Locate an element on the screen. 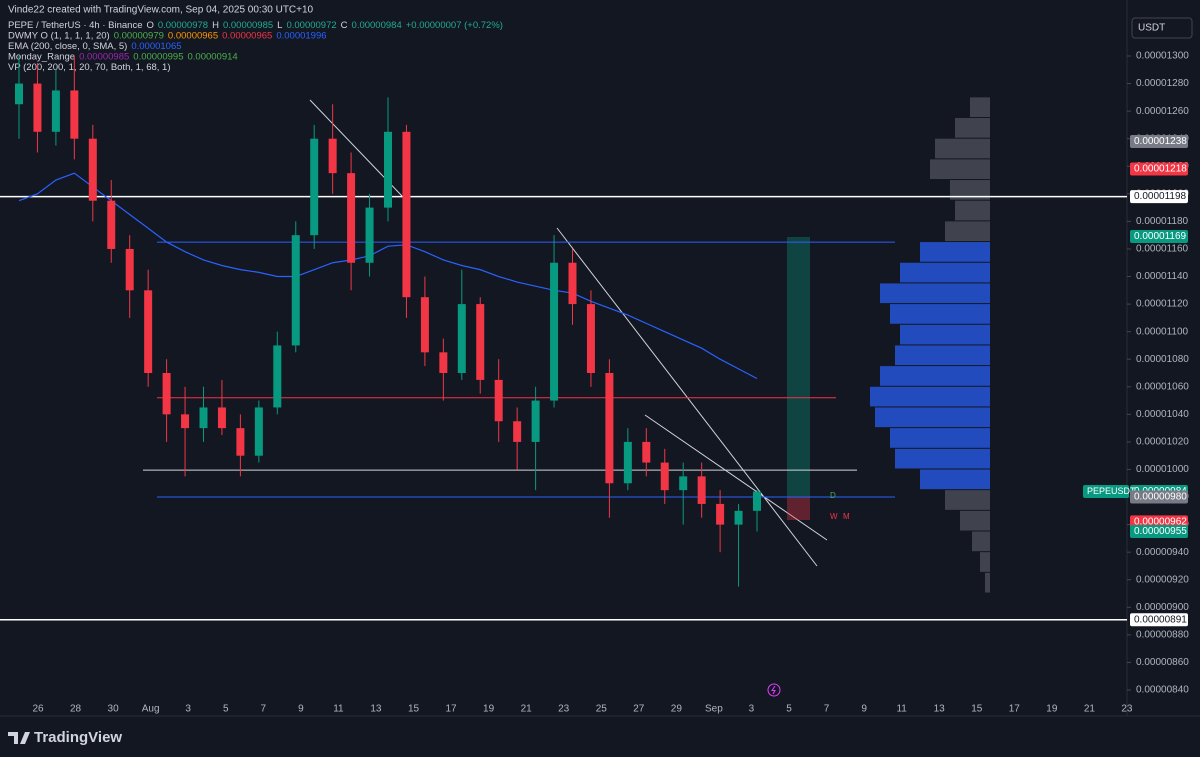 The width and height of the screenshot is (1200, 757). price-tag-label: 0.00001238 is located at coordinates (1160, 141).